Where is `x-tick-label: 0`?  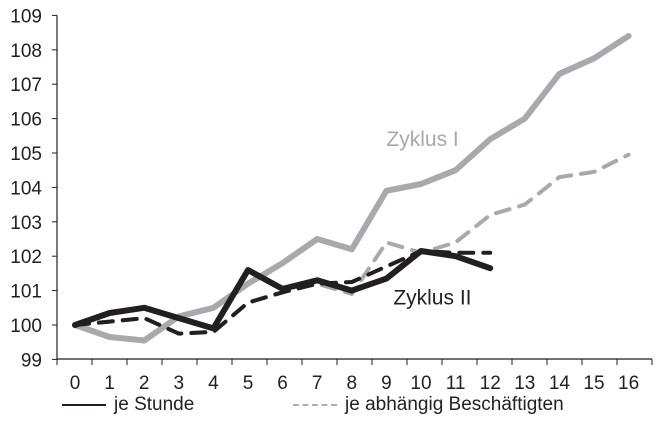 x-tick-label: 0 is located at coordinates (75, 383).